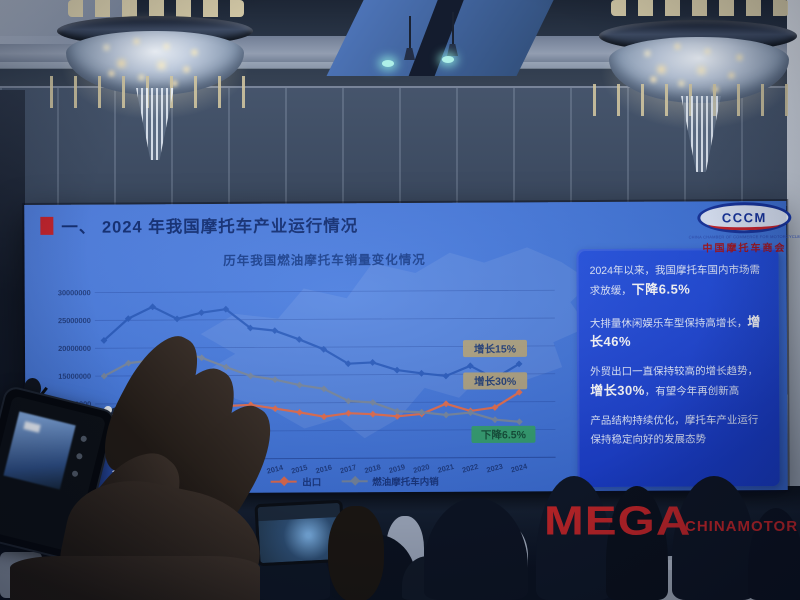 The width and height of the screenshot is (800, 600). I want to click on svg-text: 2019, so click(397, 468).